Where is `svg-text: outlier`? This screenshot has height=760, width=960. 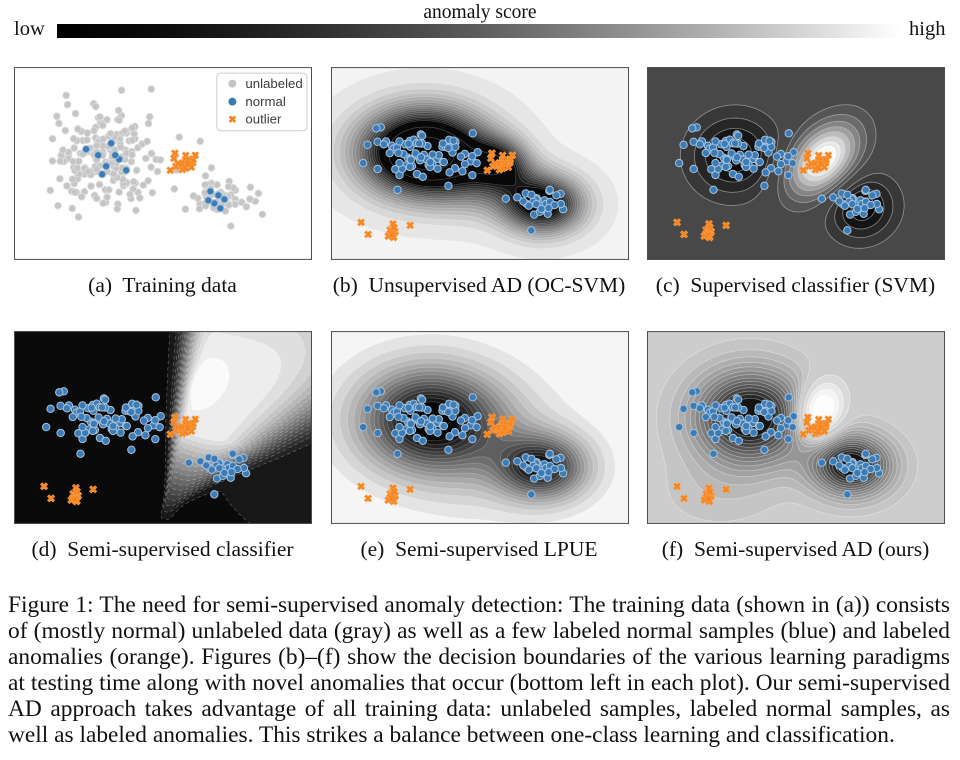
svg-text: outlier is located at coordinates (263, 119).